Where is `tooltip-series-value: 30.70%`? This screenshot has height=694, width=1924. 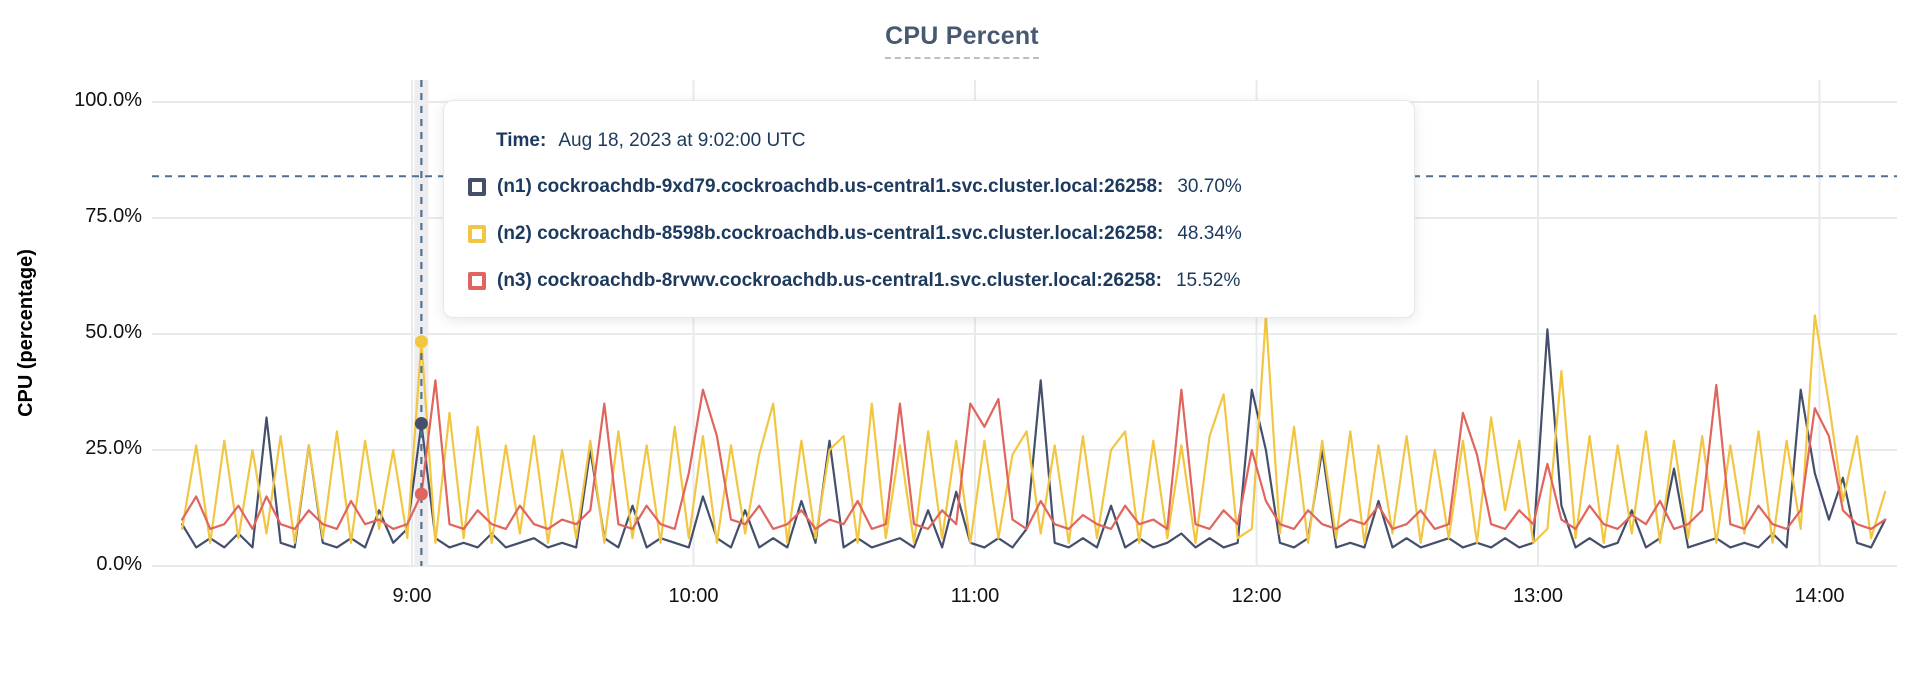
tooltip-series-value: 30.70% is located at coordinates (1209, 186).